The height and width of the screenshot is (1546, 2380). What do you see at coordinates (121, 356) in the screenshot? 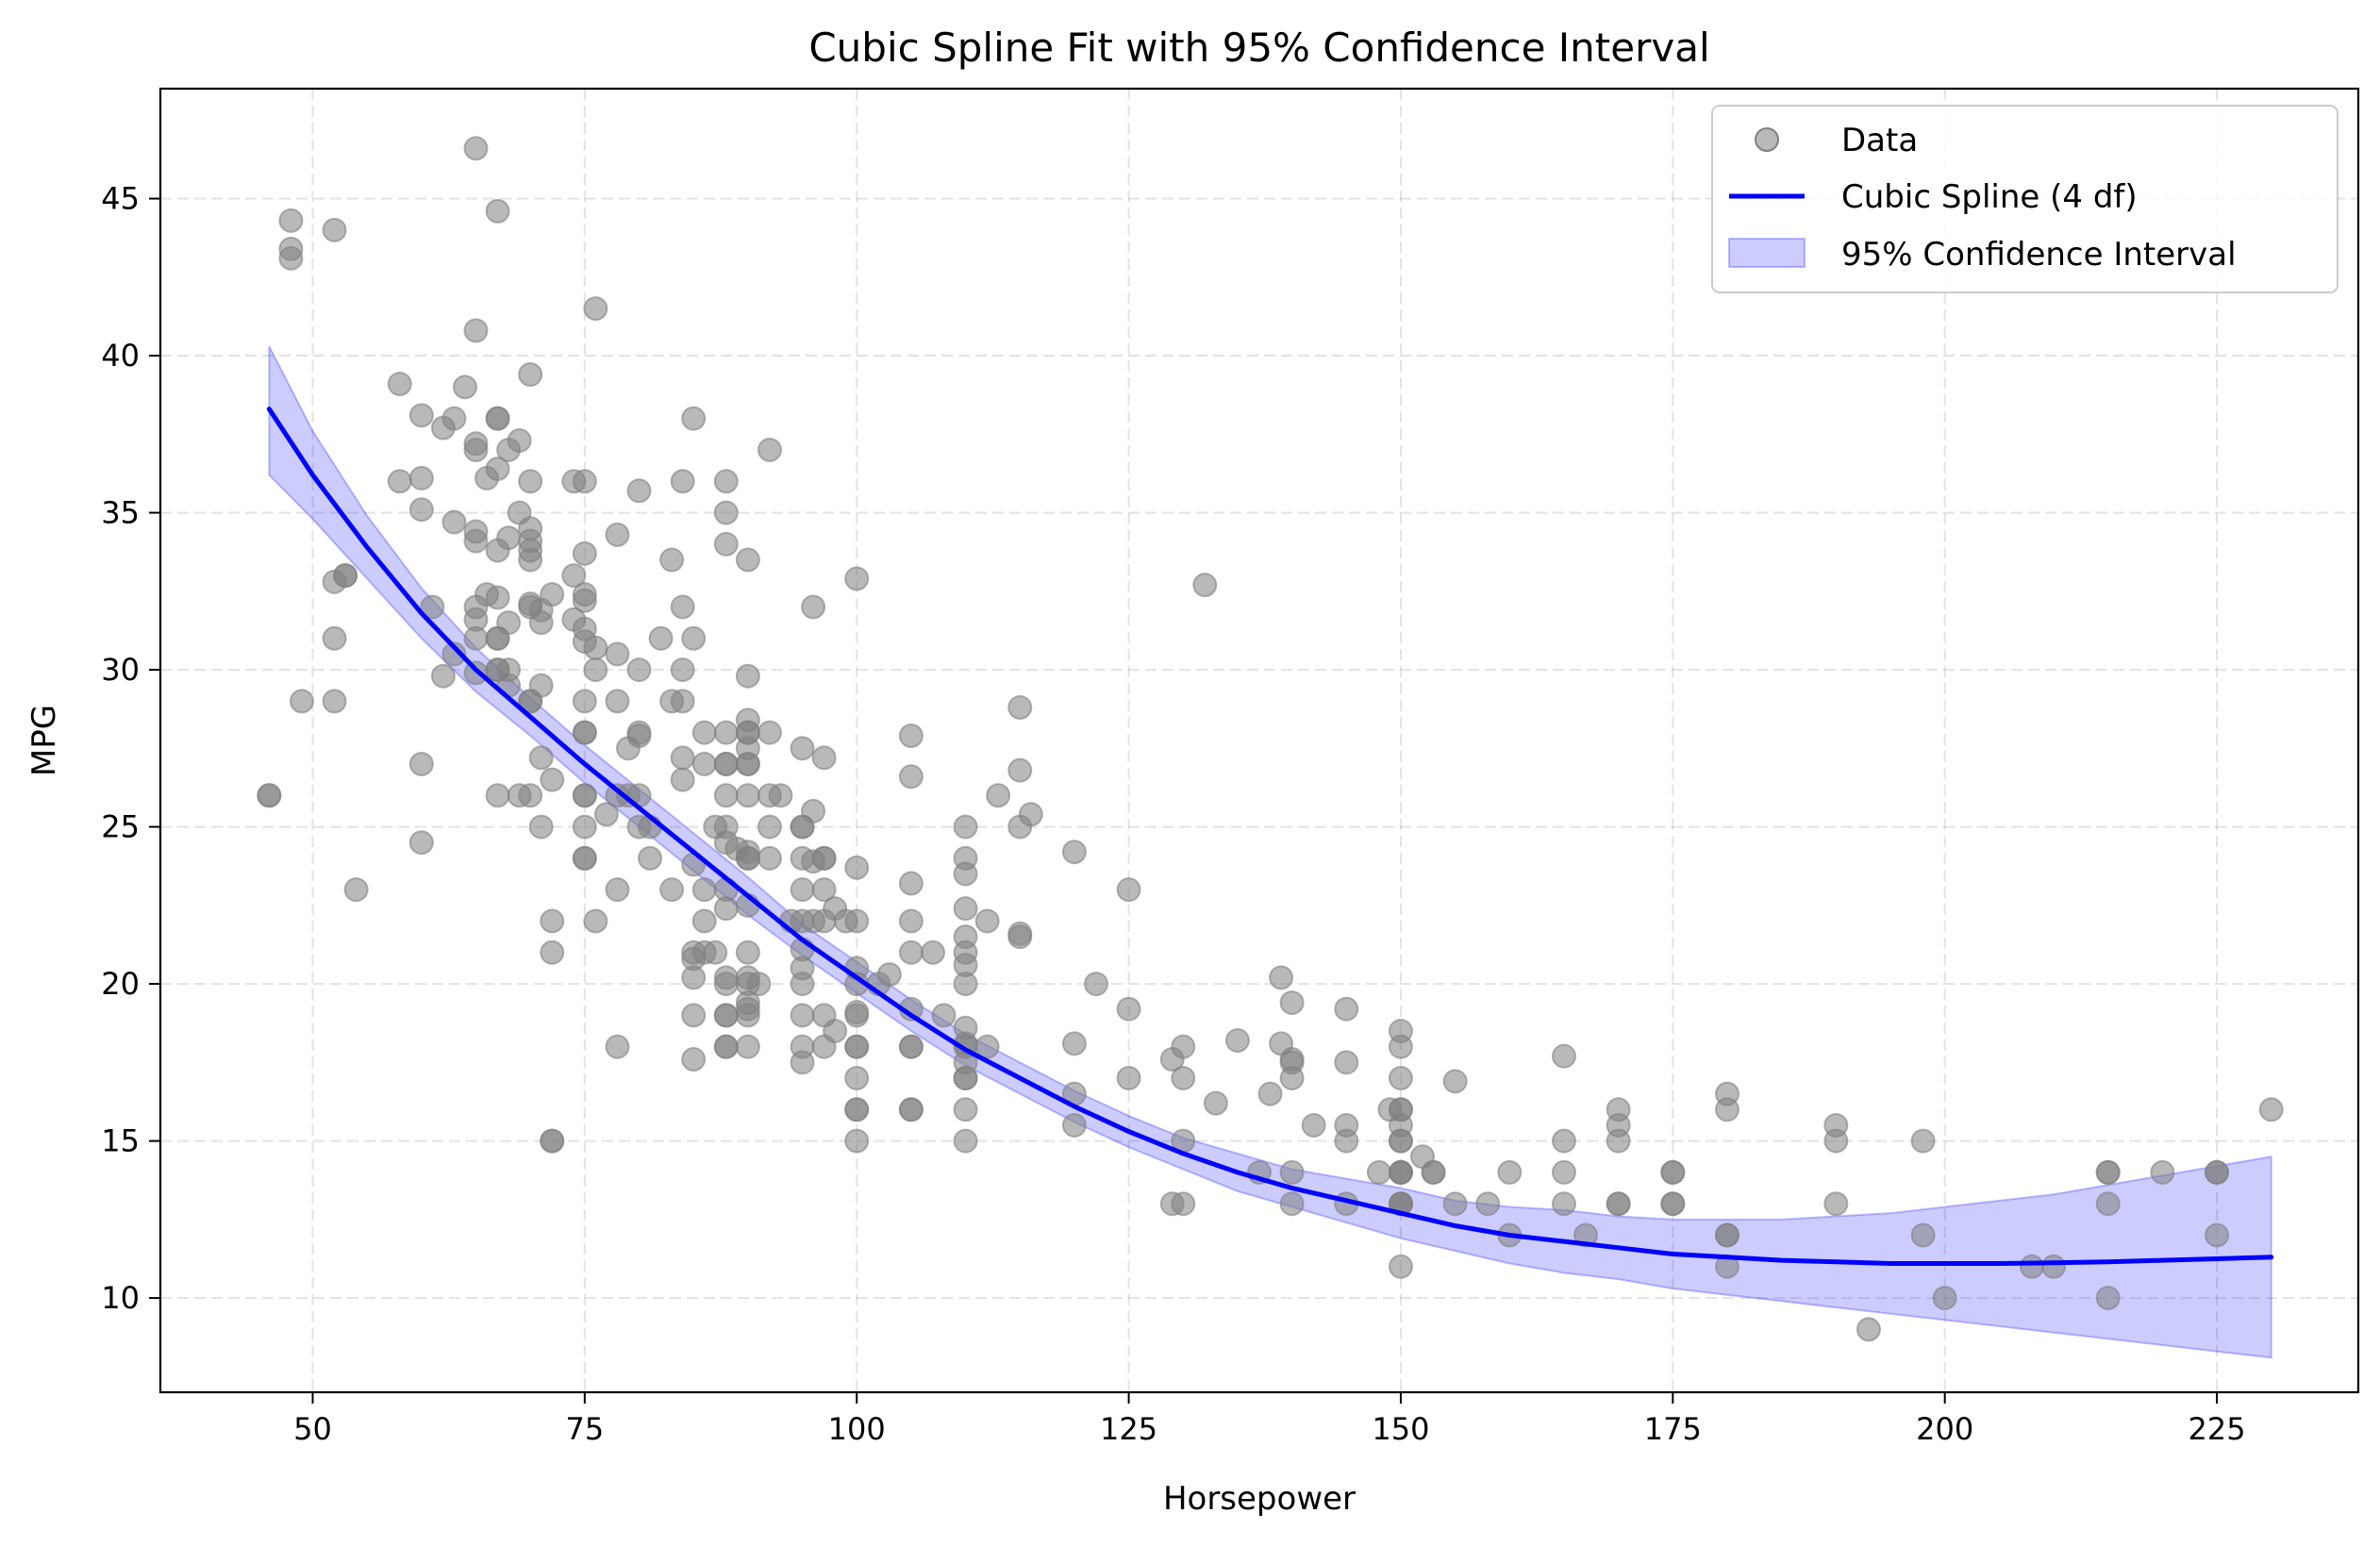
I see `y-tick-label: 40` at bounding box center [121, 356].